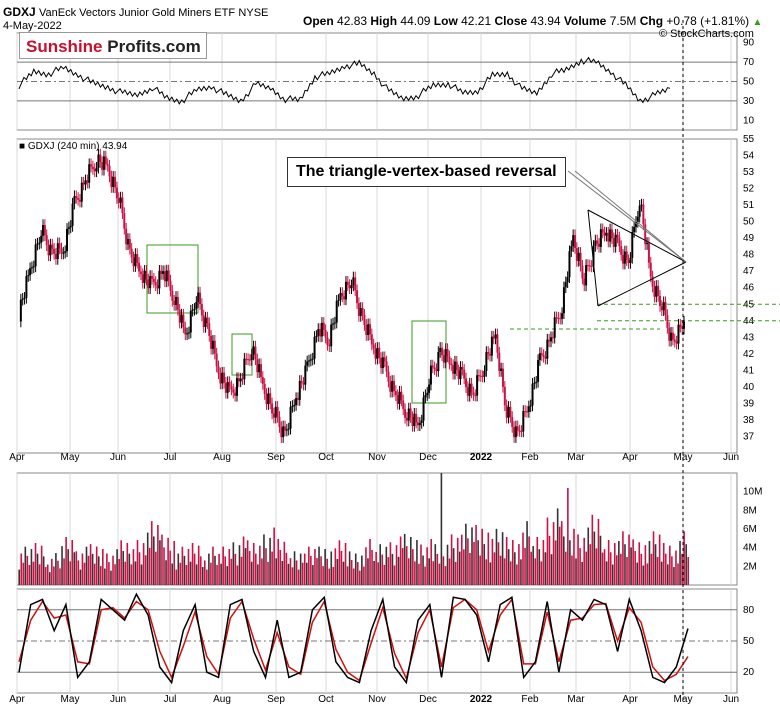 This screenshot has width=780, height=707. Describe the element at coordinates (627, 216) in the screenshot. I see `callout-pointer` at that location.